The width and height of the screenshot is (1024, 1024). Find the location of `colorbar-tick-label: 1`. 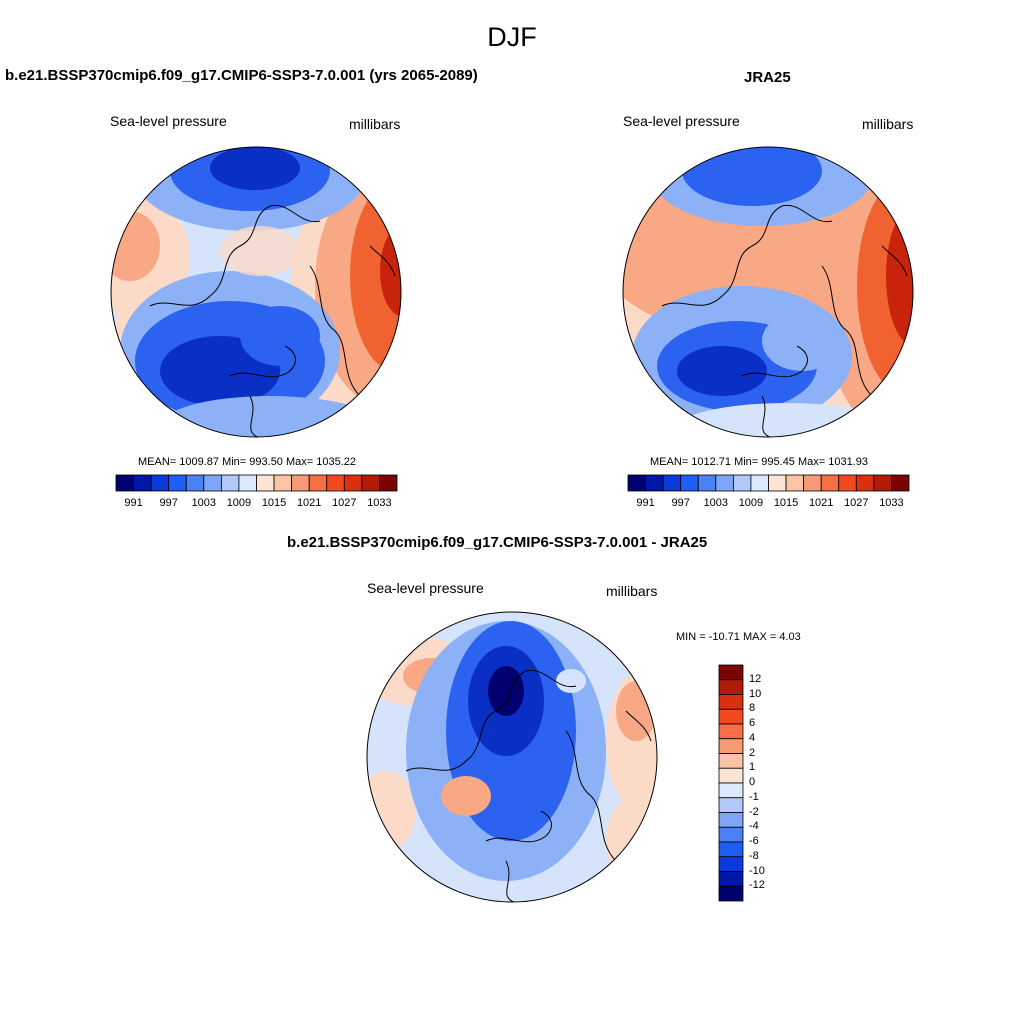

colorbar-tick-label: 1 is located at coordinates (752, 767).